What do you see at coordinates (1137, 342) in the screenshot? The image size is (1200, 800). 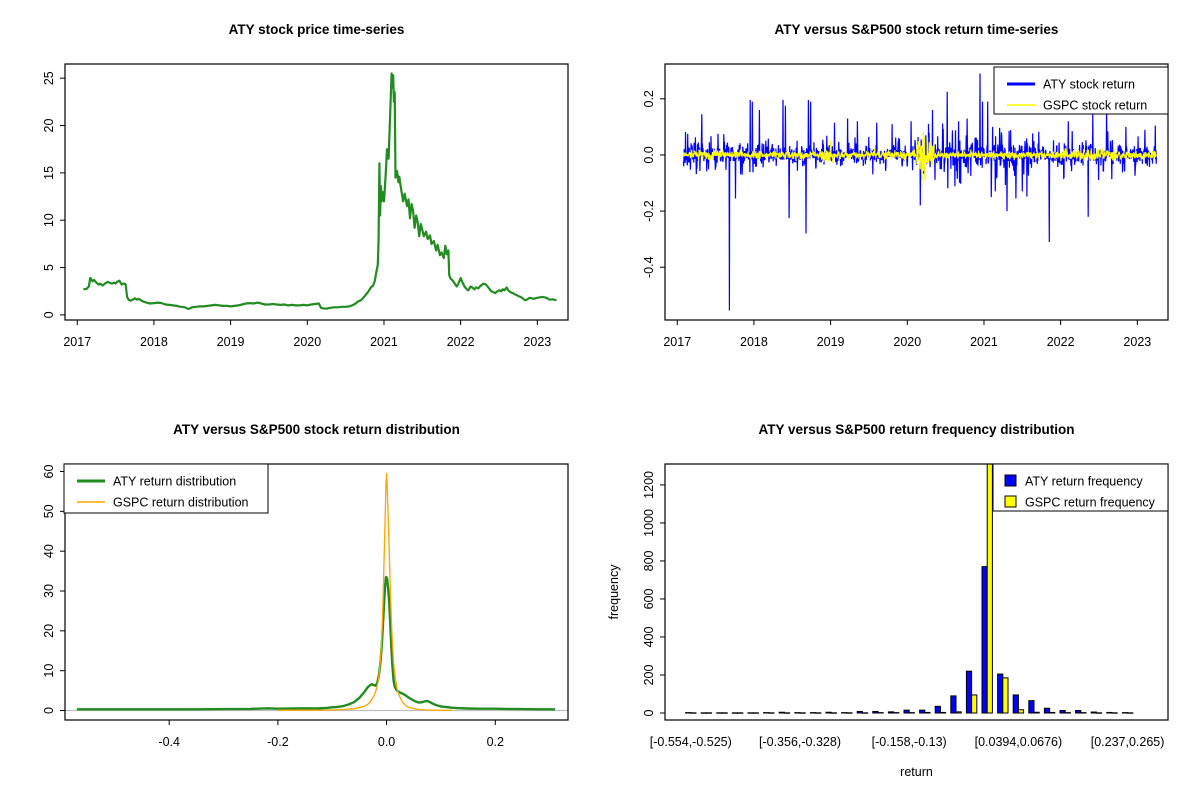 I see `x-tick-label: 2023` at bounding box center [1137, 342].